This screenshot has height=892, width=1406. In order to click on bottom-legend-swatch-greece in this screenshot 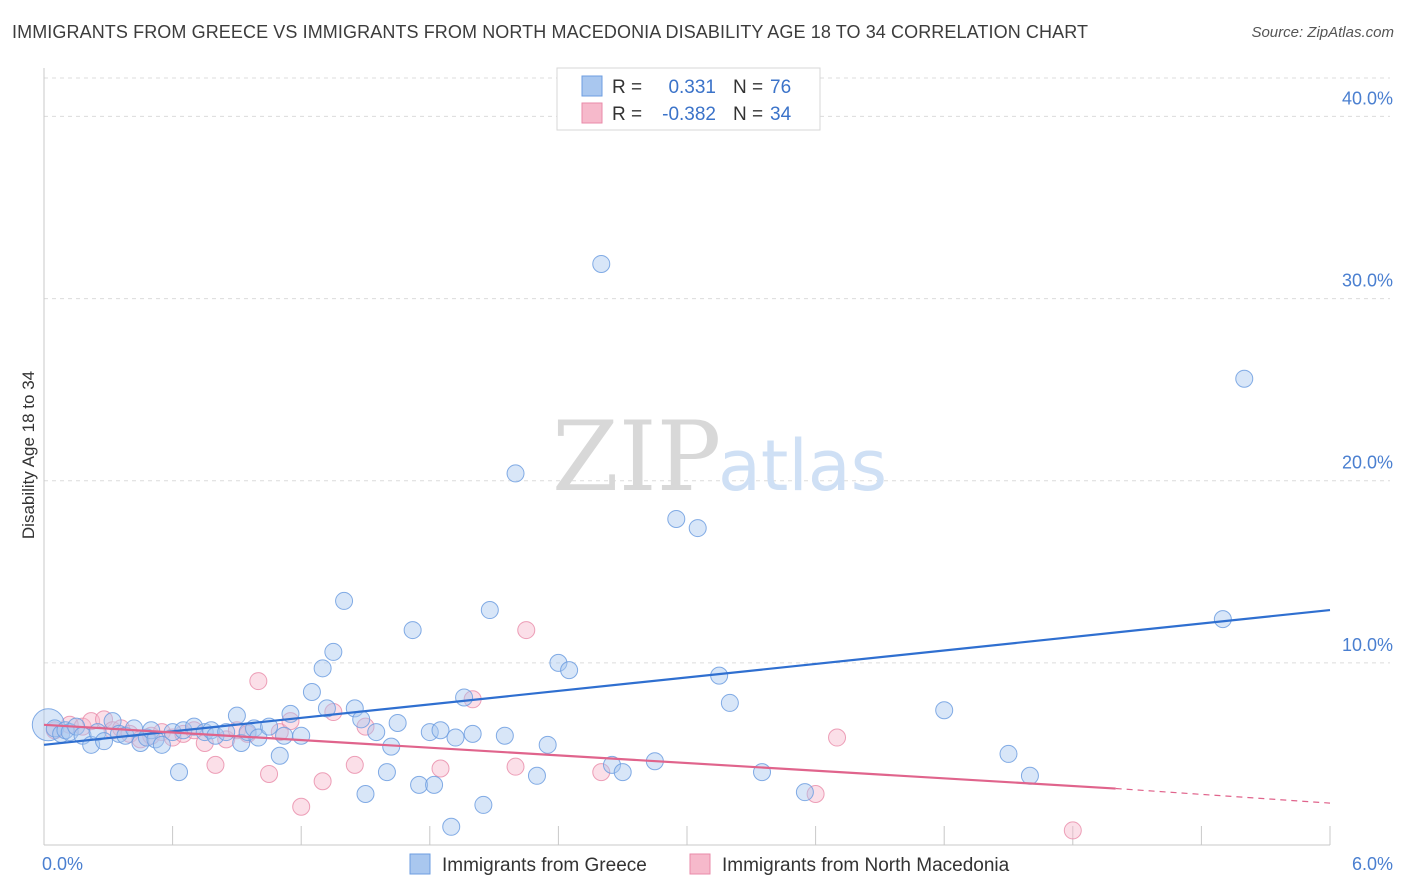, I will do `click(420, 864)`.